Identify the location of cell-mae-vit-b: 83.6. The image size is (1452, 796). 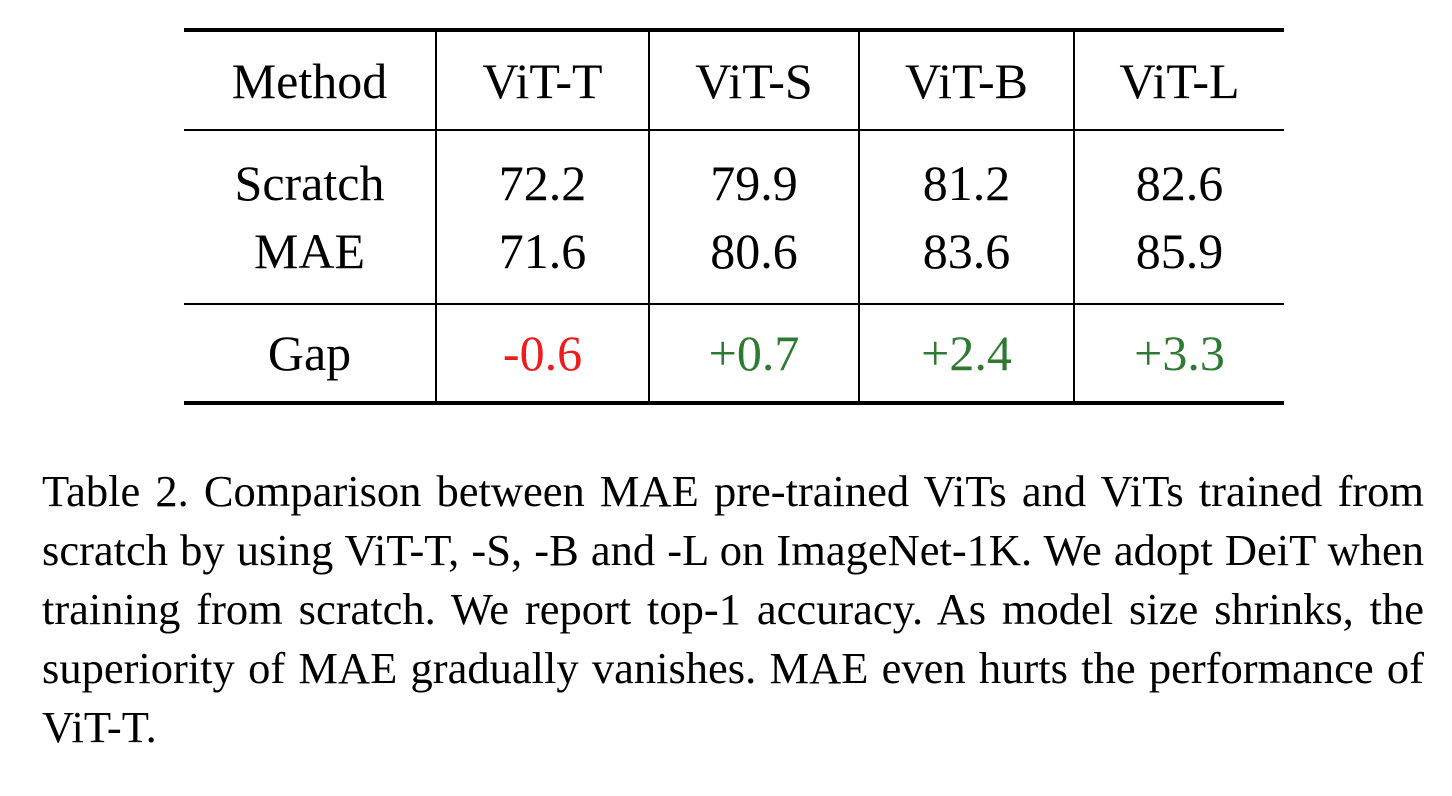
(966, 260).